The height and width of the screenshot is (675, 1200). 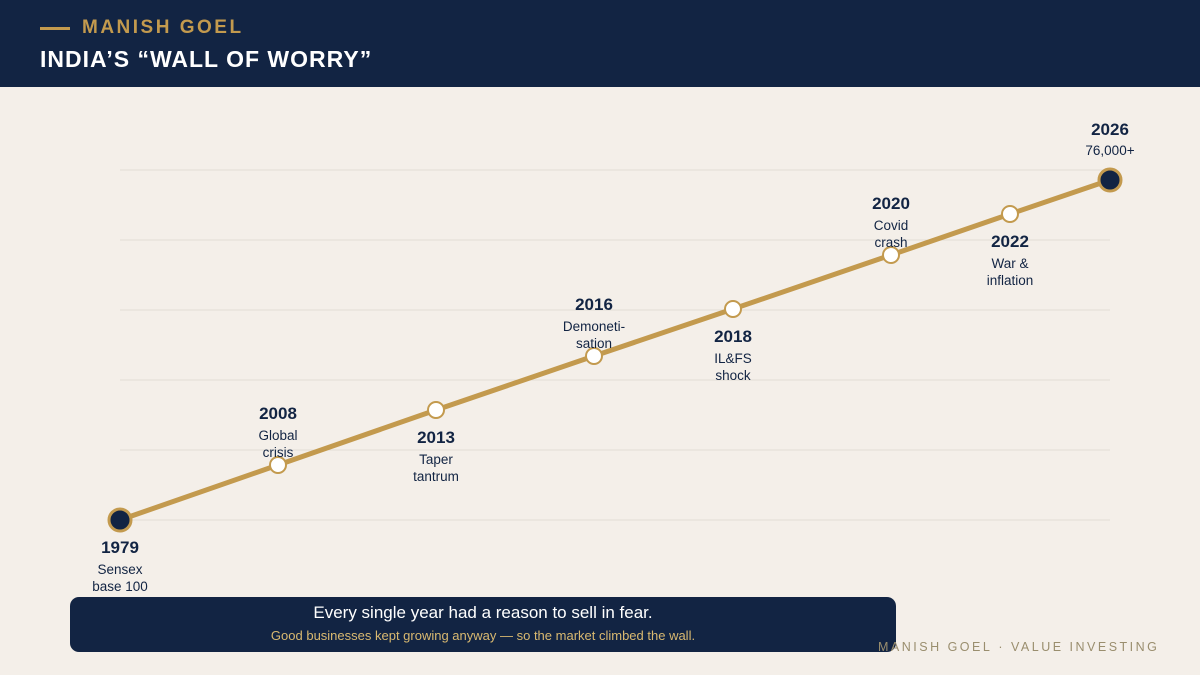 I want to click on marker-2022, so click(x=1010, y=214).